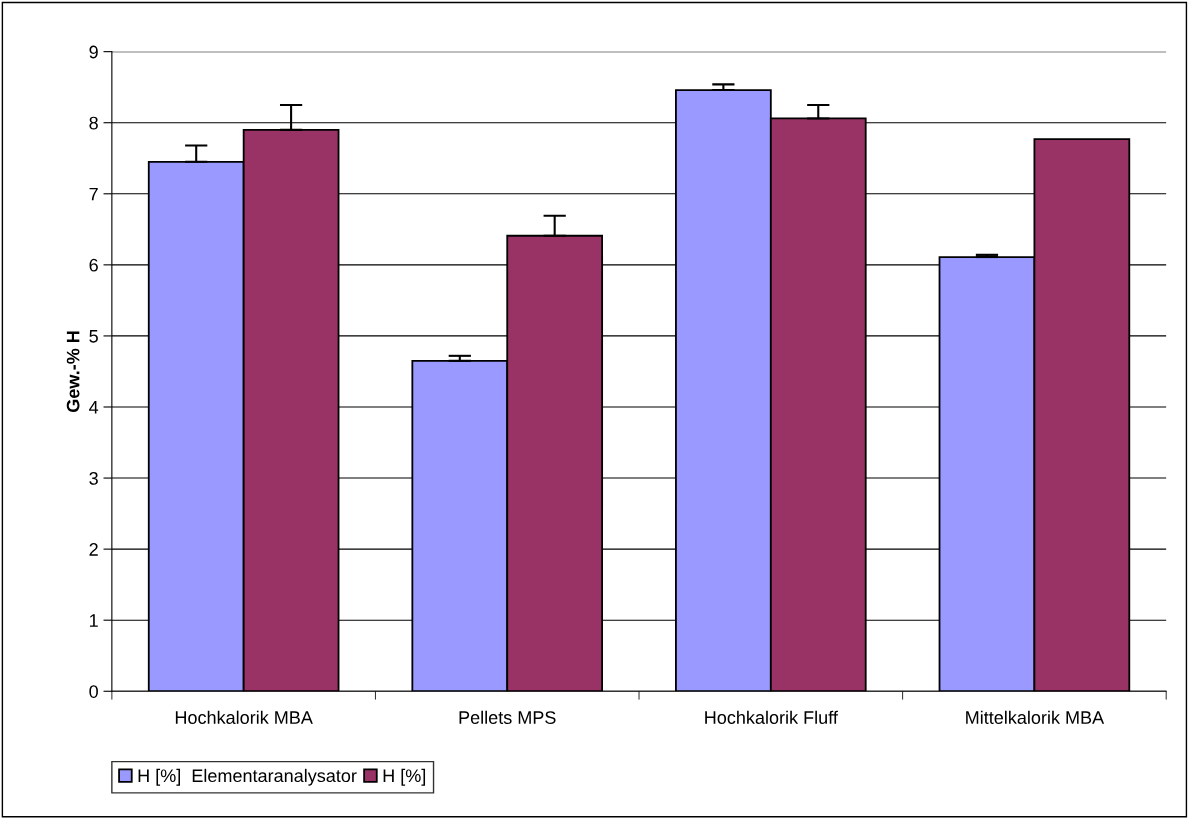  Describe the element at coordinates (771, 717) in the screenshot. I see `x-tick-label: Hochkalorik Fluff` at that location.